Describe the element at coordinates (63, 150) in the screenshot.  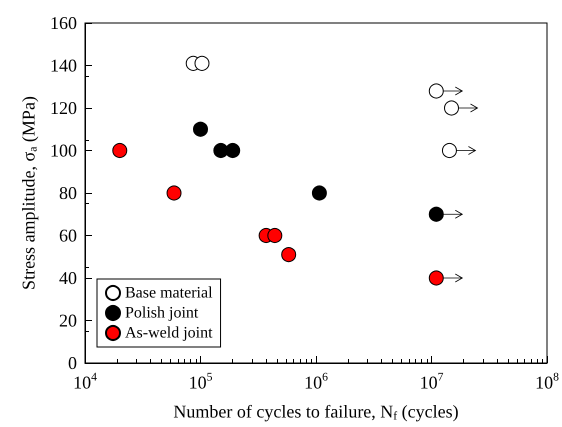
I see `y-tick-label: 100` at that location.